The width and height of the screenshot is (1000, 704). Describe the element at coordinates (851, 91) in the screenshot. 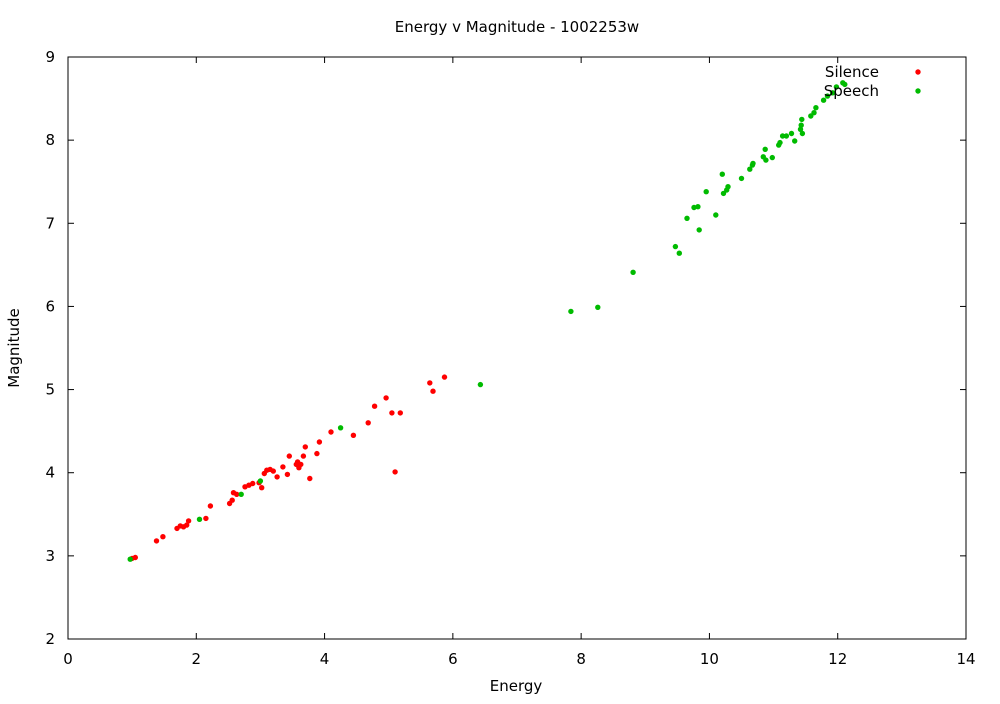

I see `legend-label: Speech` at that location.